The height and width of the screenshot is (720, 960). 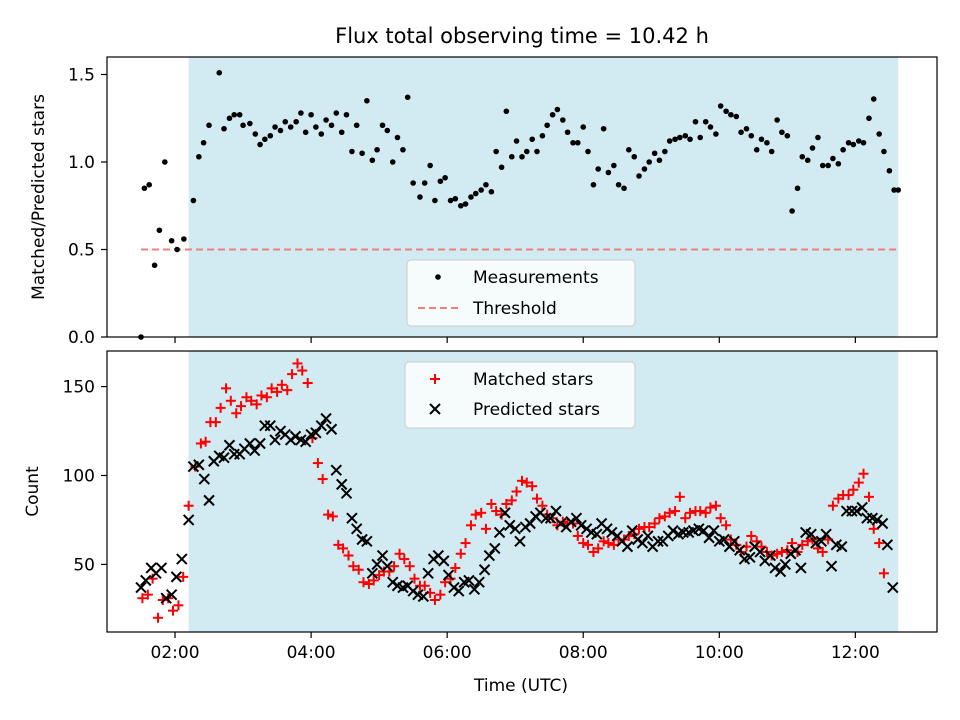 I want to click on legend-predicted-label: Predicted stars, so click(x=536, y=410).